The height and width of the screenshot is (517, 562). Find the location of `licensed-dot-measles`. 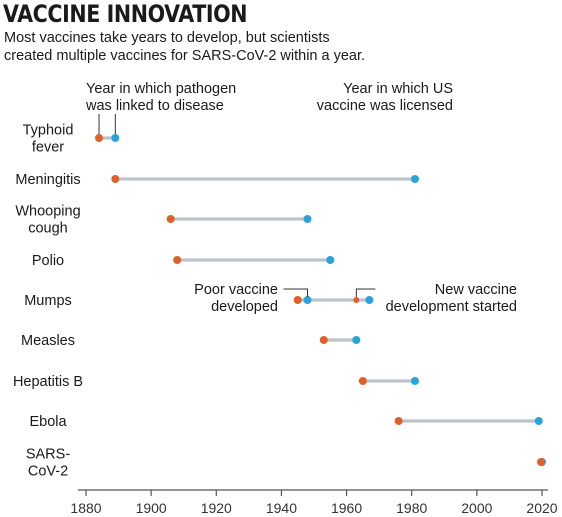

licensed-dot-measles is located at coordinates (356, 340).